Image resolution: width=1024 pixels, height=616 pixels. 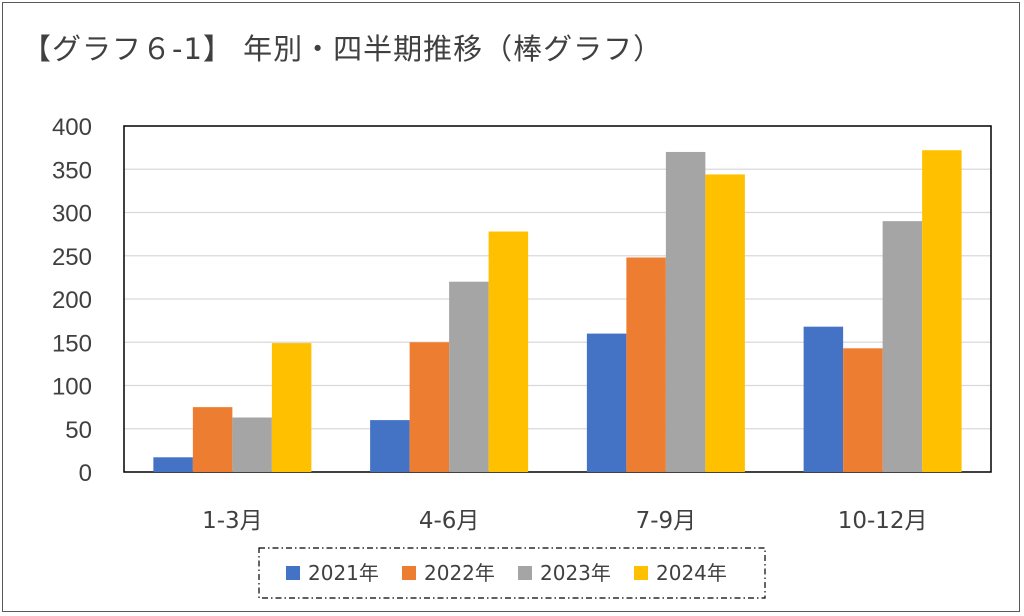 I want to click on y-tick-label: 100, so click(x=72, y=387).